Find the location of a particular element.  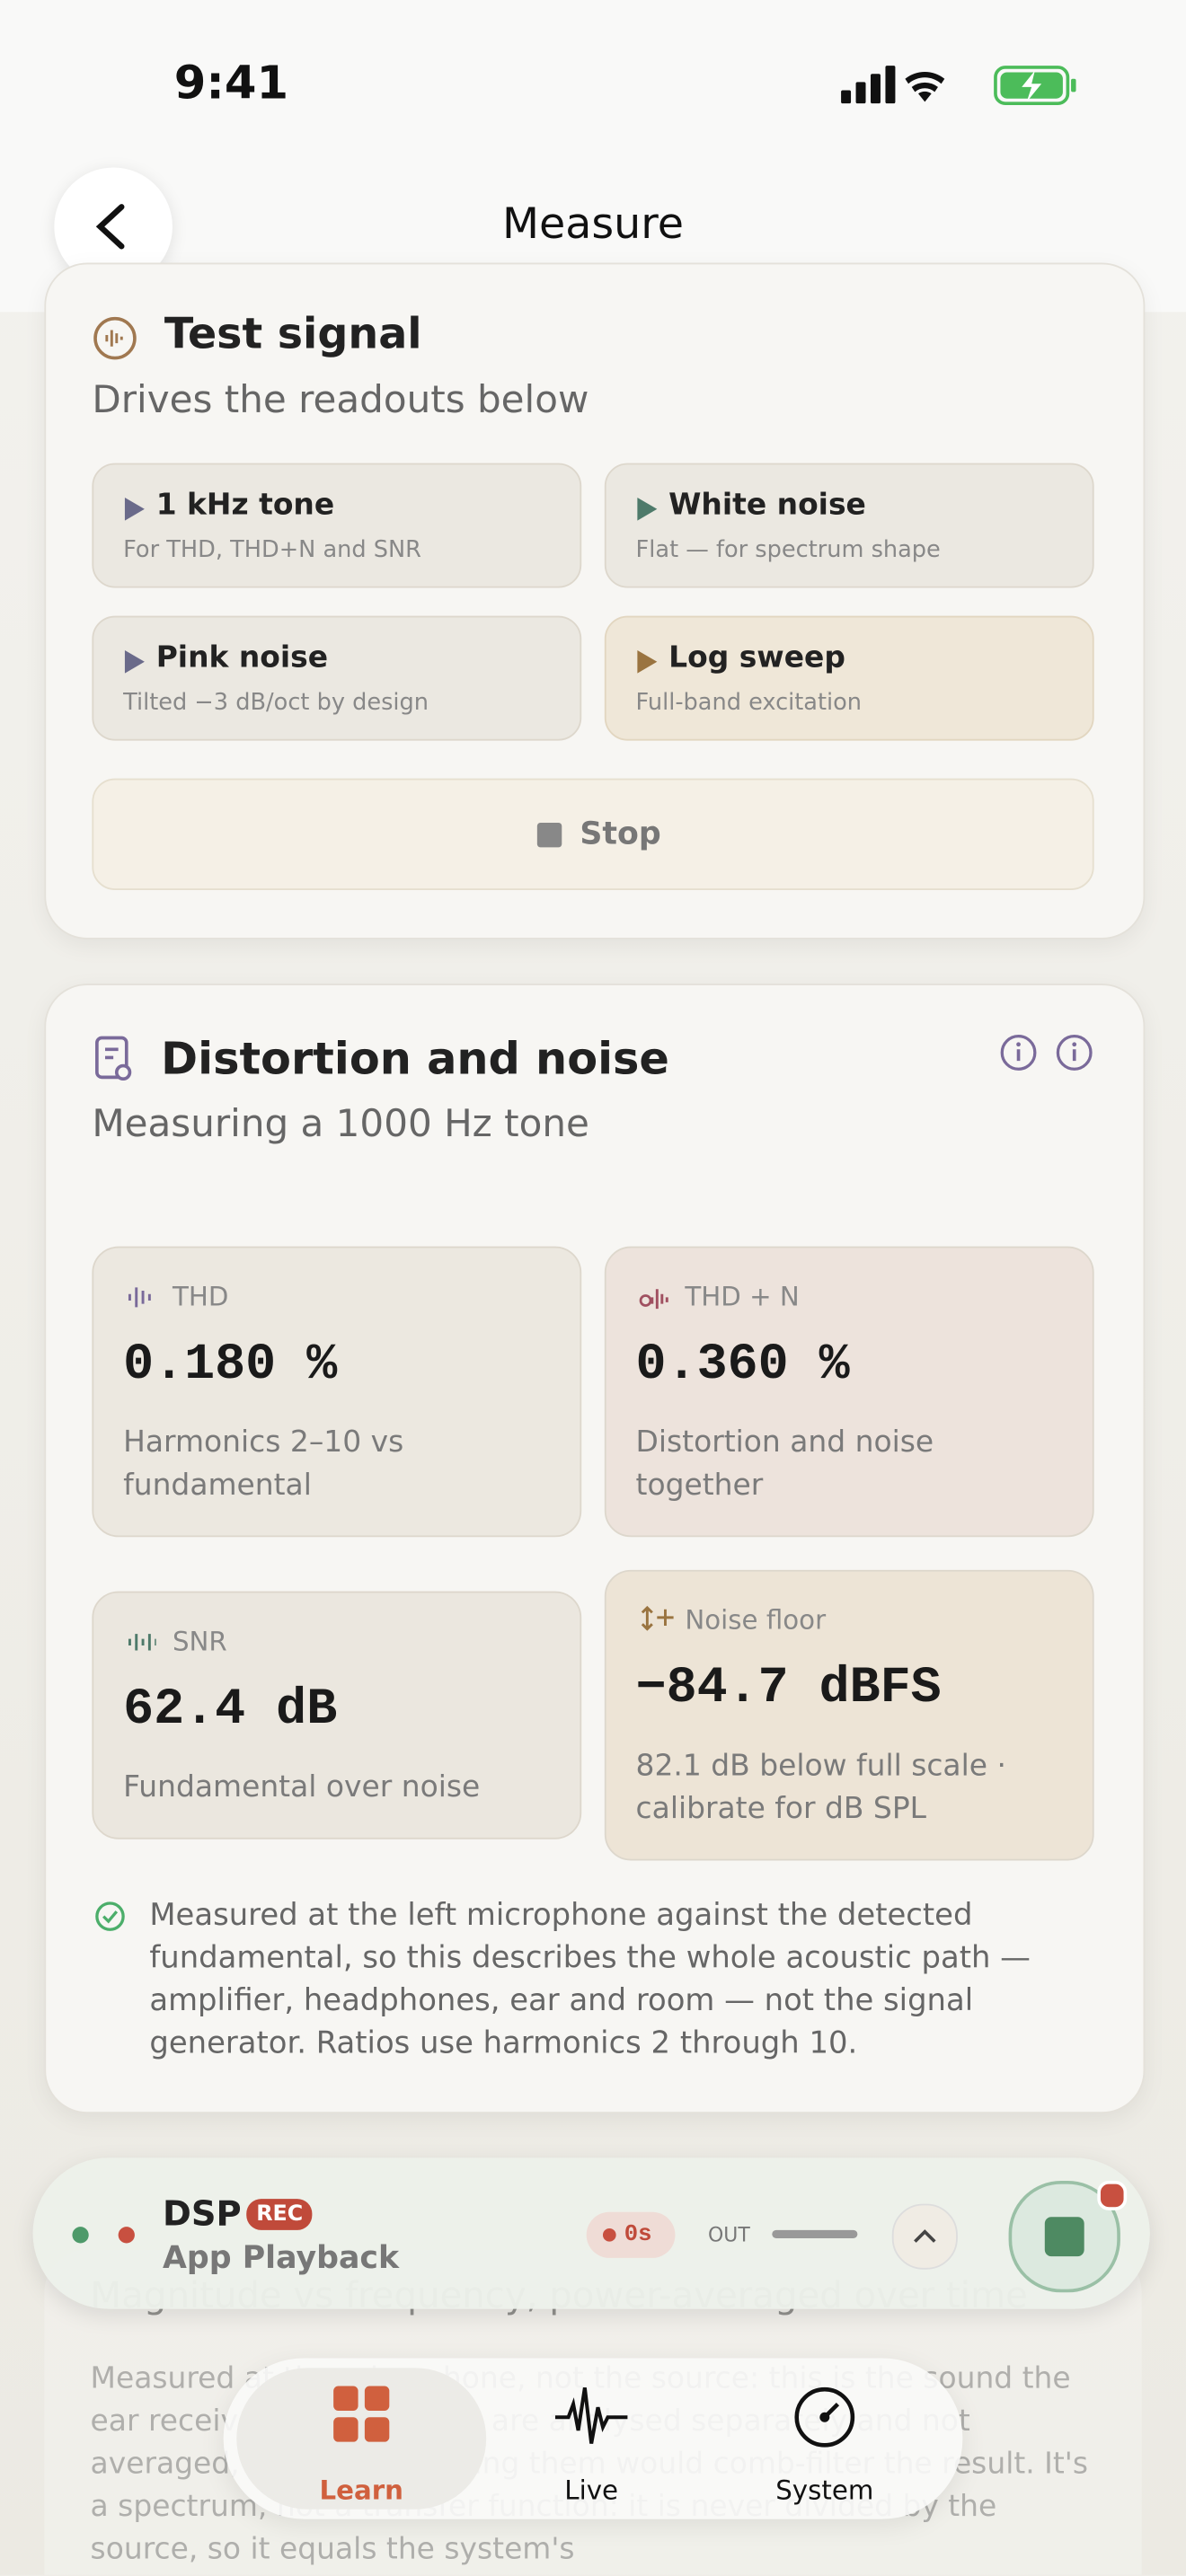

metric-tile: SNR 62.4 dB Fundamental over noise is located at coordinates (337, 1715).